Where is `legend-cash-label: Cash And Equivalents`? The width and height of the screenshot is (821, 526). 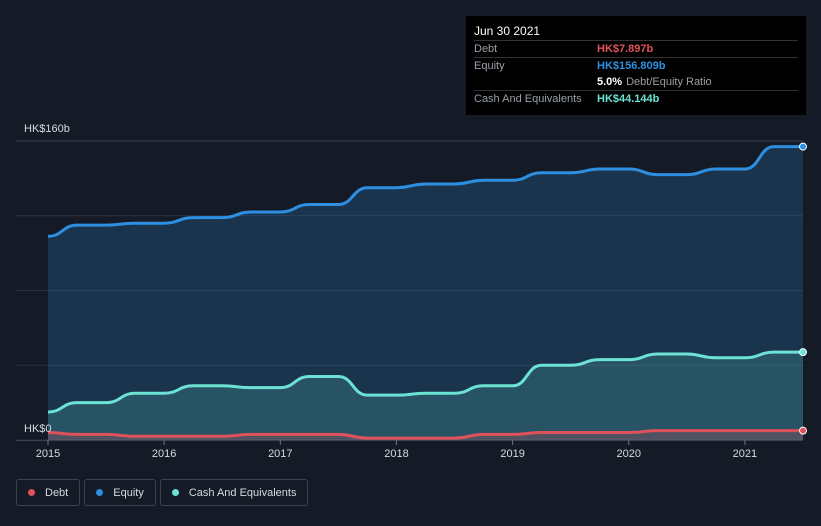 legend-cash-label: Cash And Equivalents is located at coordinates (242, 492).